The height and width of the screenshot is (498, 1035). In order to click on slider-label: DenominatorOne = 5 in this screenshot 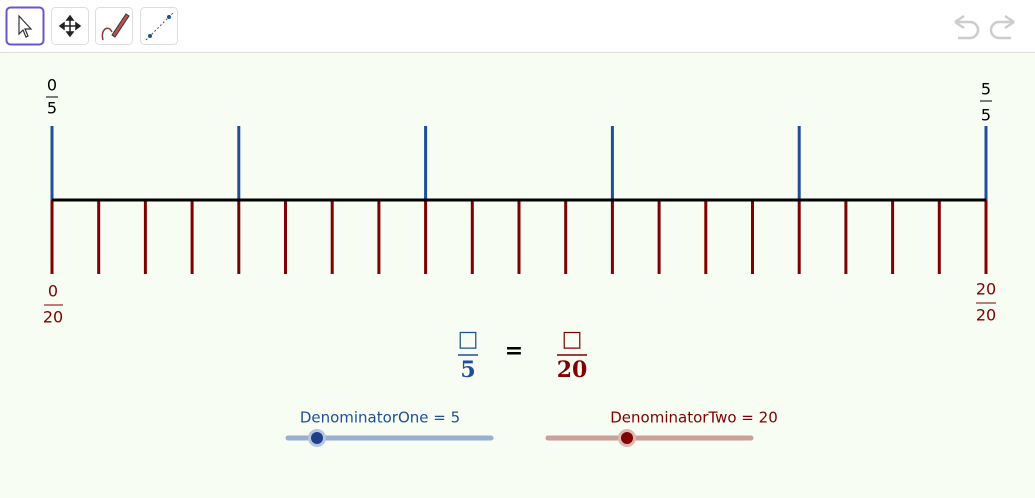, I will do `click(380, 418)`.